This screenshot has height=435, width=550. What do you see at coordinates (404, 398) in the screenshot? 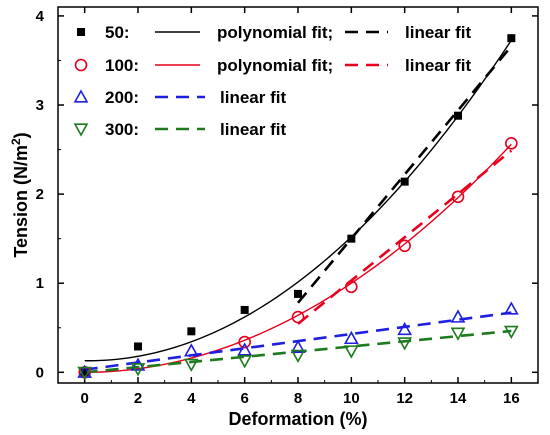
I see `x-tick-label: 12` at bounding box center [404, 398].